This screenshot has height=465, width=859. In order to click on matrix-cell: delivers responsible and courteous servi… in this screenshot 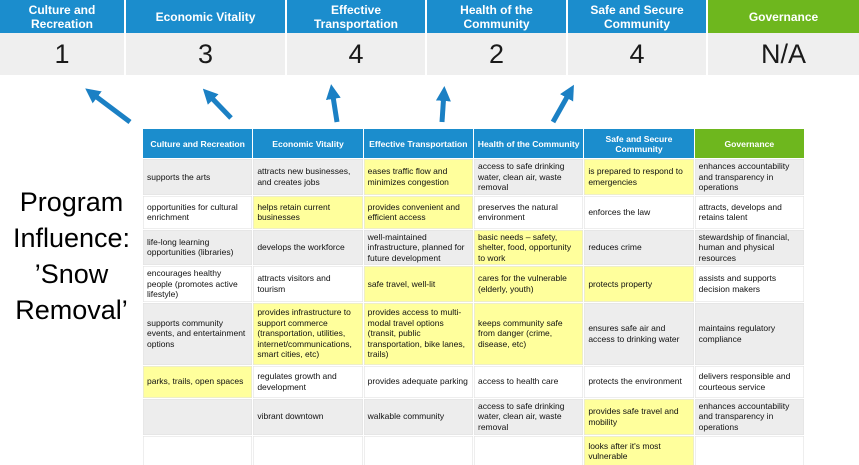, I will do `click(749, 381)`.